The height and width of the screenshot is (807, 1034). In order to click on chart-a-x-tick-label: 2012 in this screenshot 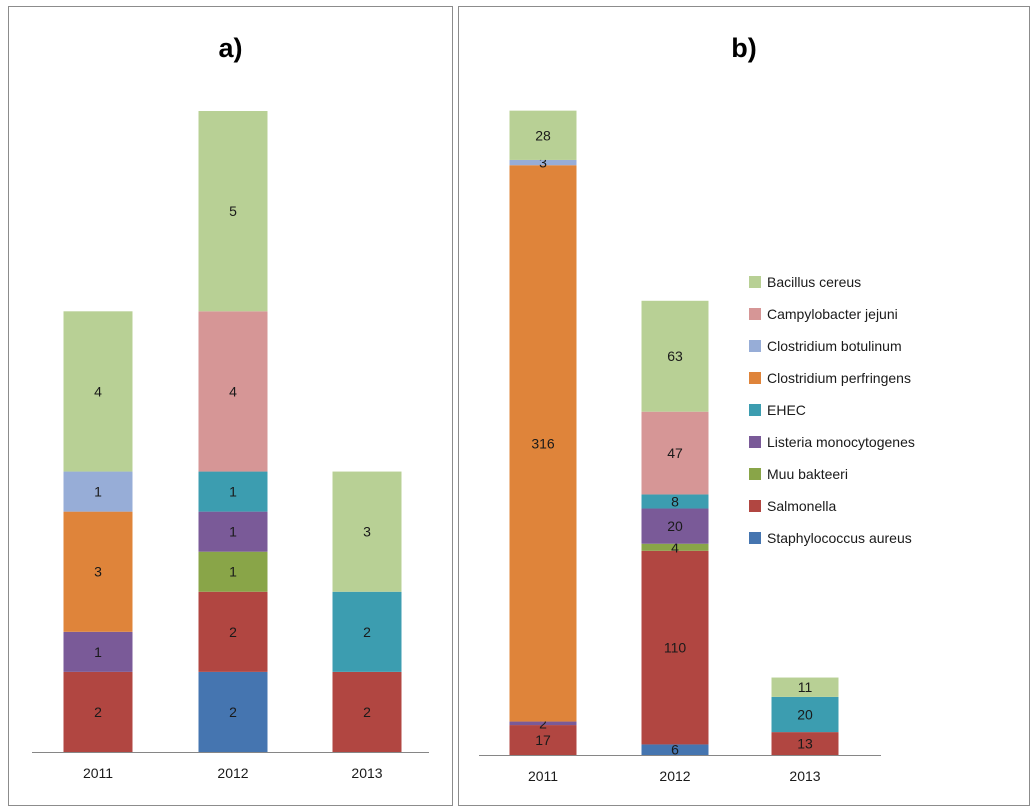, I will do `click(232, 773)`.